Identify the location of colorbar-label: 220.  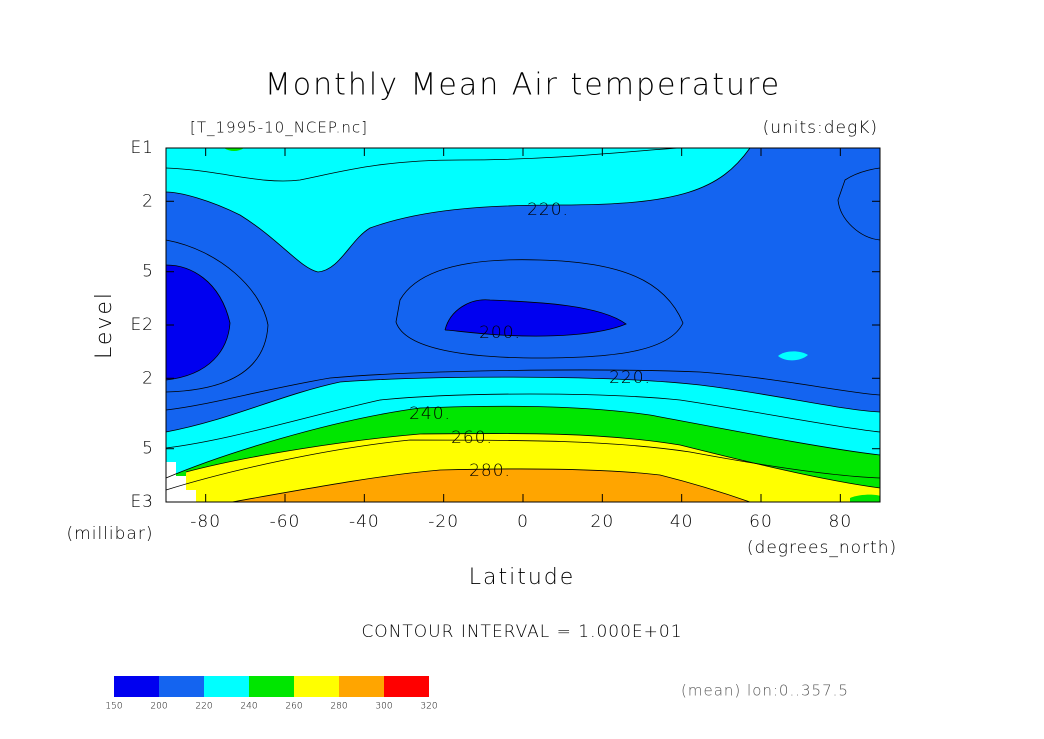
(203, 707).